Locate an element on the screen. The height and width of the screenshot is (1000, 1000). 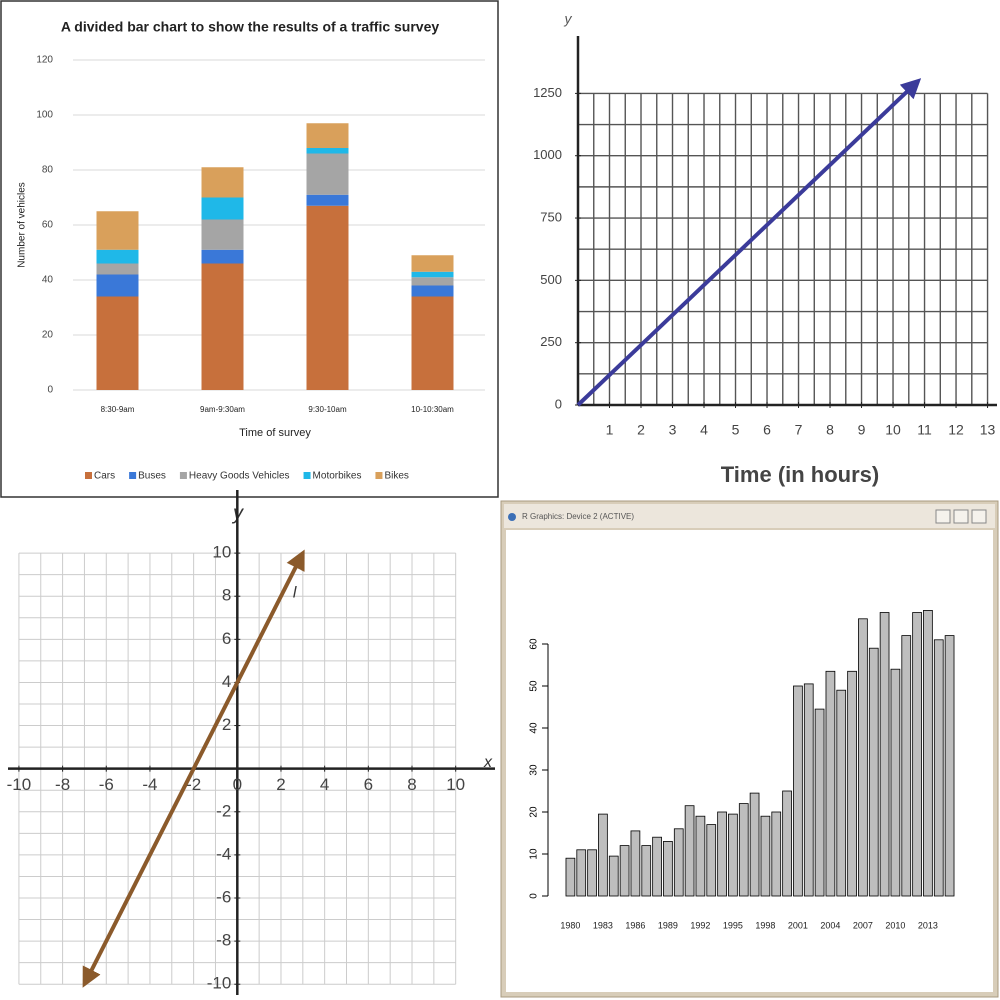
maximize-button is located at coordinates (961, 516).